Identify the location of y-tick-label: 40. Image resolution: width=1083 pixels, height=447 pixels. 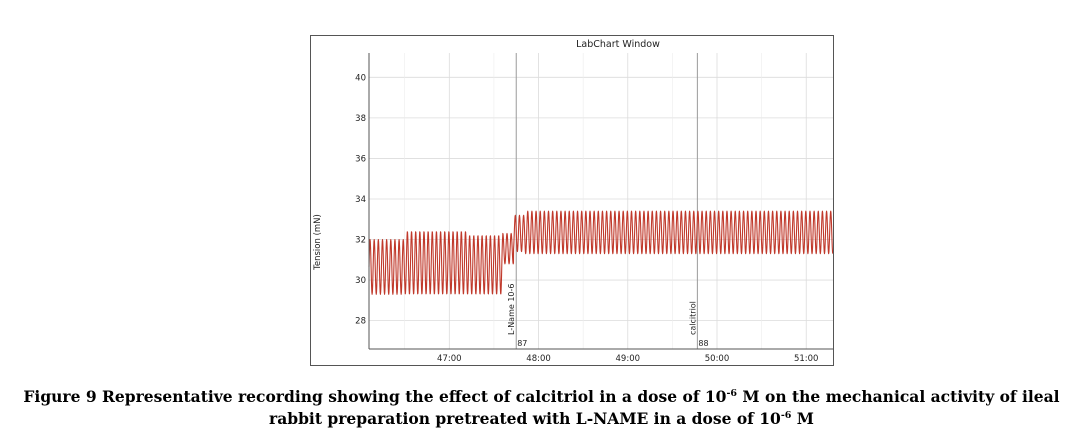
(360, 78).